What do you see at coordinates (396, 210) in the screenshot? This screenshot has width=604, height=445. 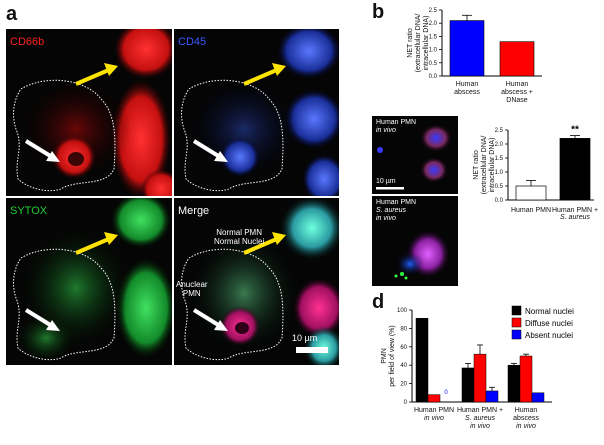 I see `c-bottom-label: Human PMN S. aureus in vivo` at bounding box center [396, 210].